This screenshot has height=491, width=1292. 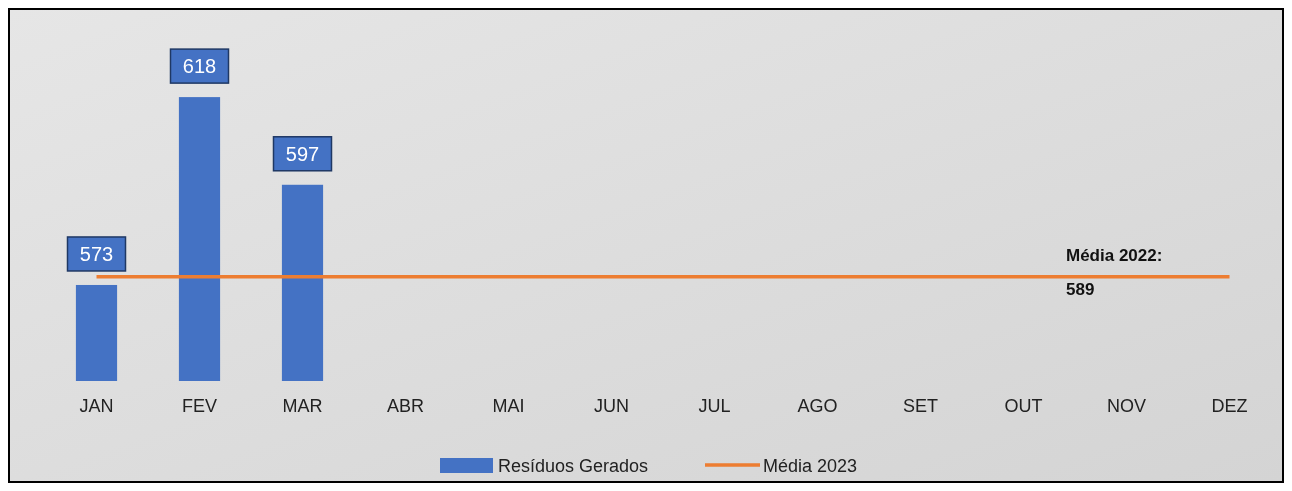 I want to click on x-tick-label: MAI, so click(x=508, y=406).